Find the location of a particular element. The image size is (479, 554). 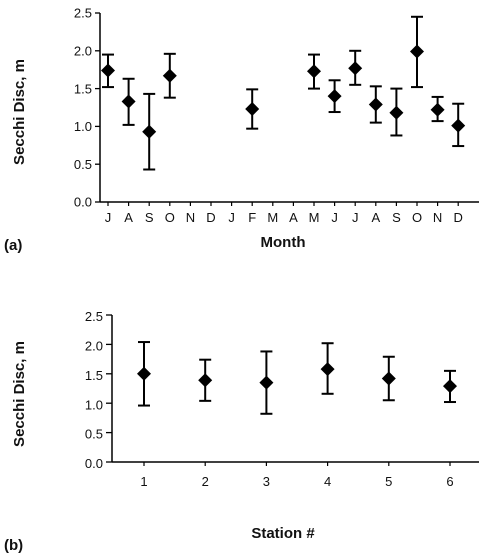

x-tick-label: 3 is located at coordinates (266, 481).